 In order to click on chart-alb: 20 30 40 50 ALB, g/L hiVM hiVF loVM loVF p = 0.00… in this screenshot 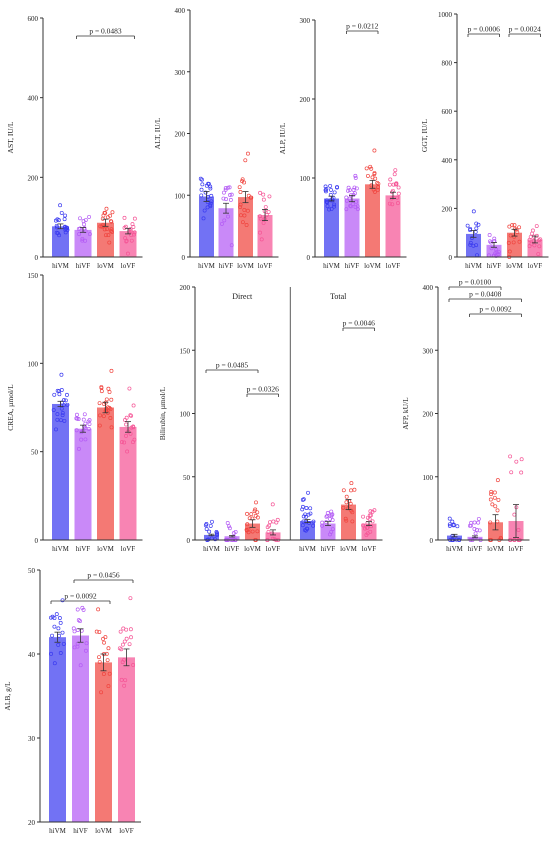, I will do `click(72, 701)`.